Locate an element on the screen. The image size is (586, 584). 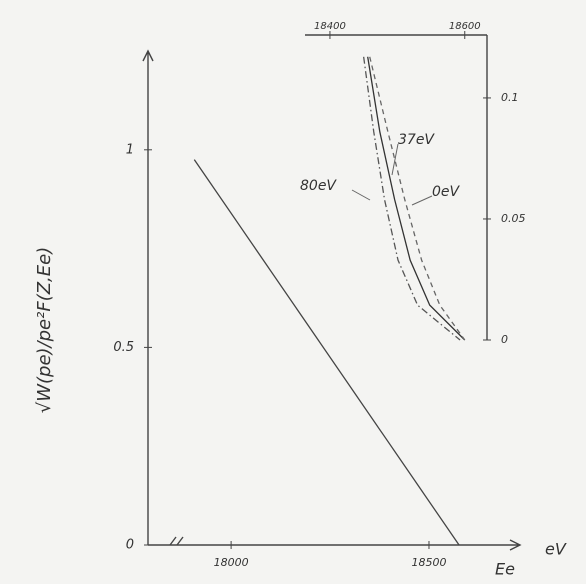
y-tick-label: 0.05 is located at coordinates (513, 218).